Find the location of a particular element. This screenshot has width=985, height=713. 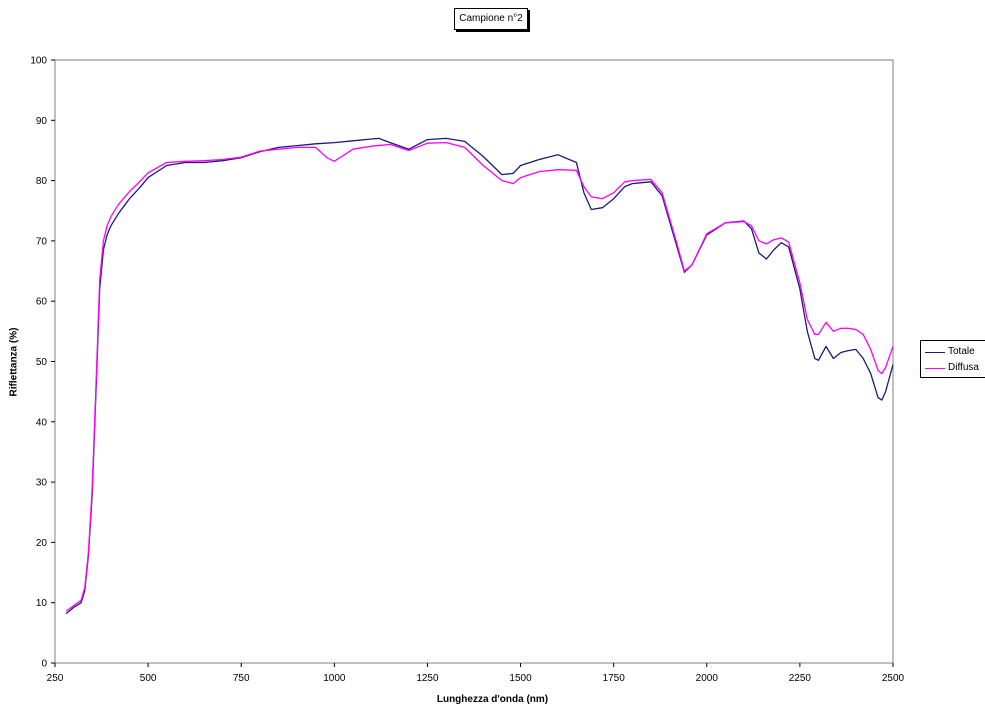

y-tick-label: 10 is located at coordinates (42, 603).